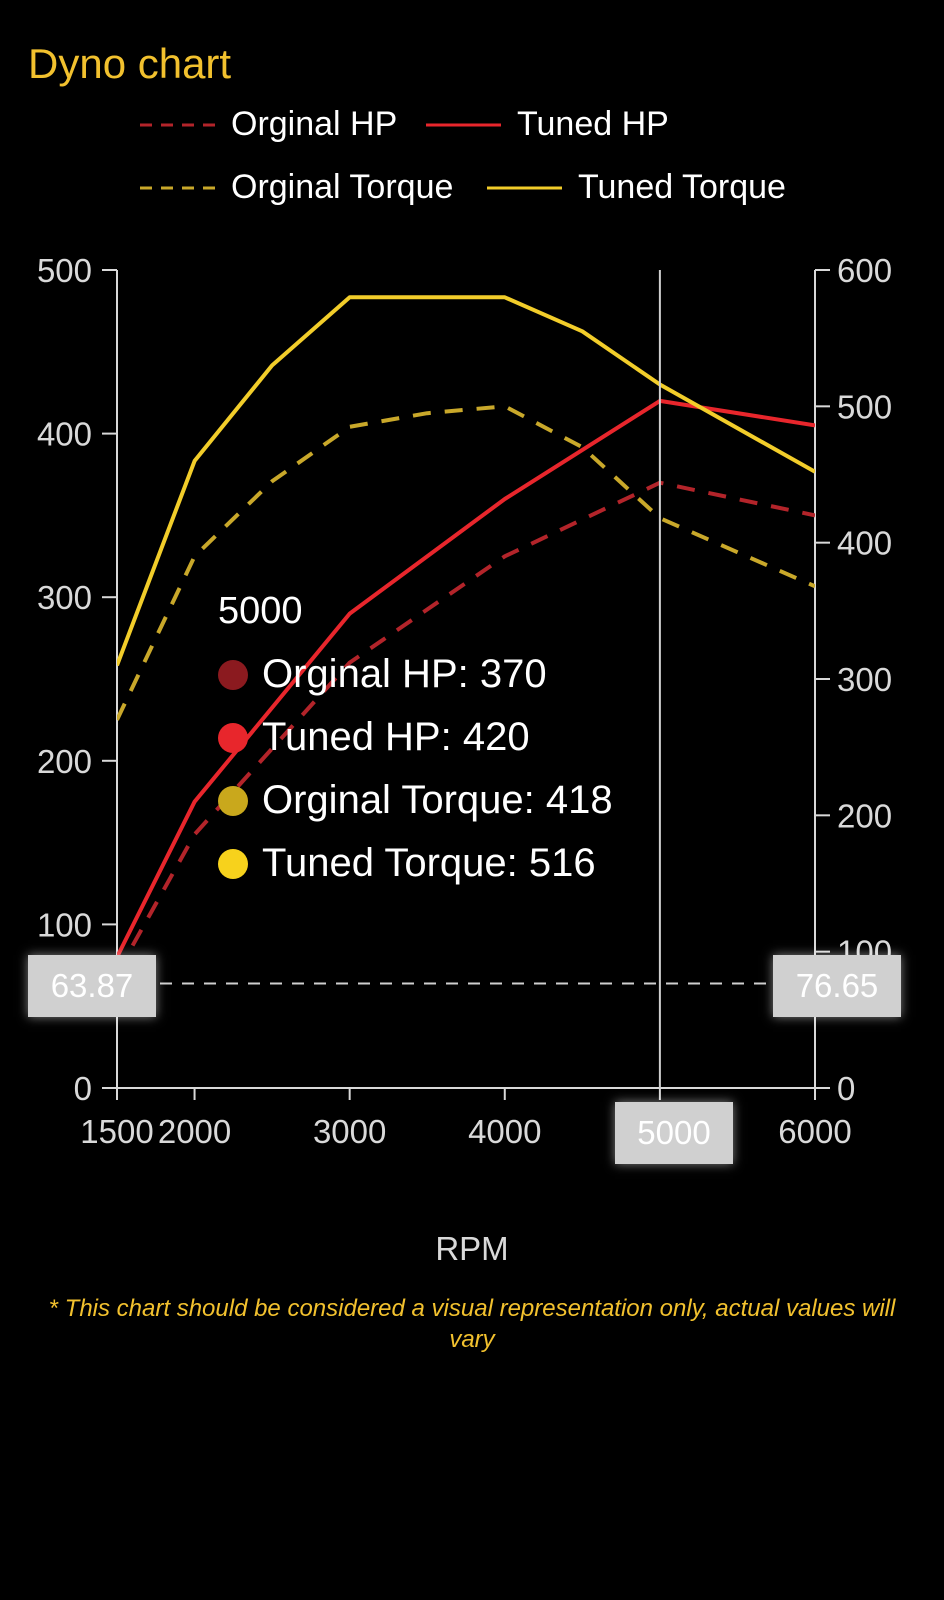  What do you see at coordinates (463, 124) in the screenshot?
I see `legend-swatch-tuned-hp` at bounding box center [463, 124].